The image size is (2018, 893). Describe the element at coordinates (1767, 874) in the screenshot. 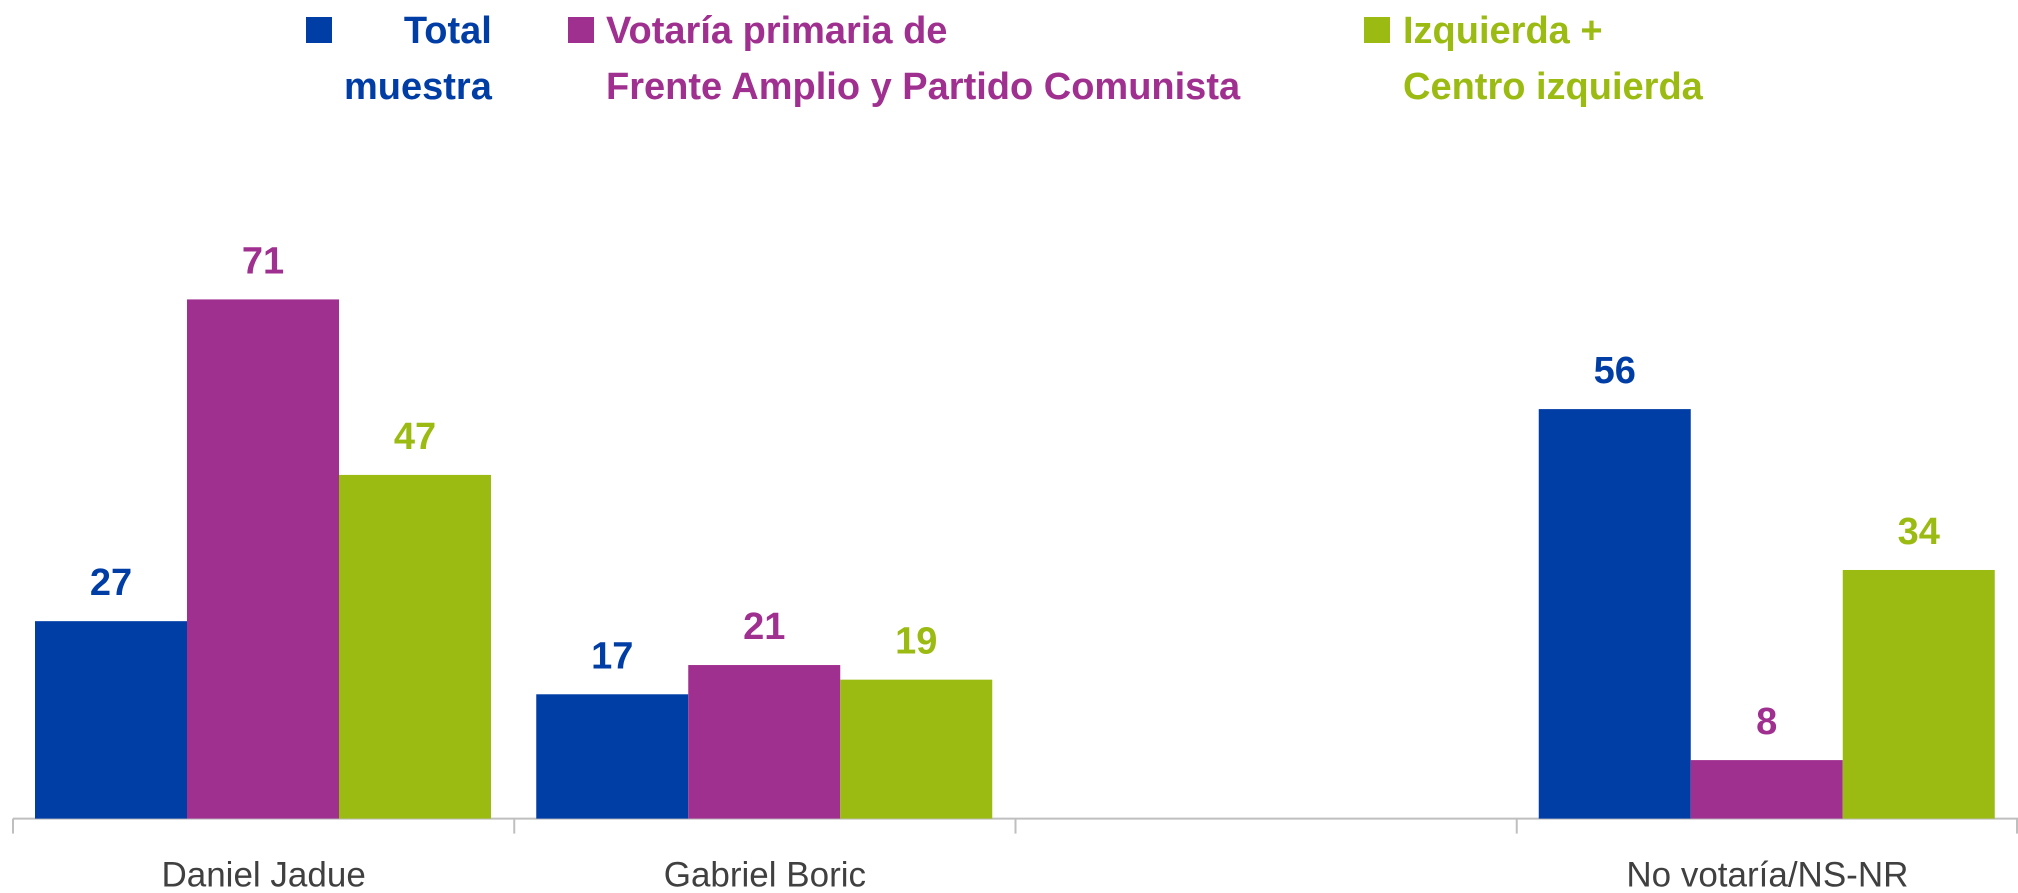

I see `x-tick-label: No votaría/NS-NR` at that location.